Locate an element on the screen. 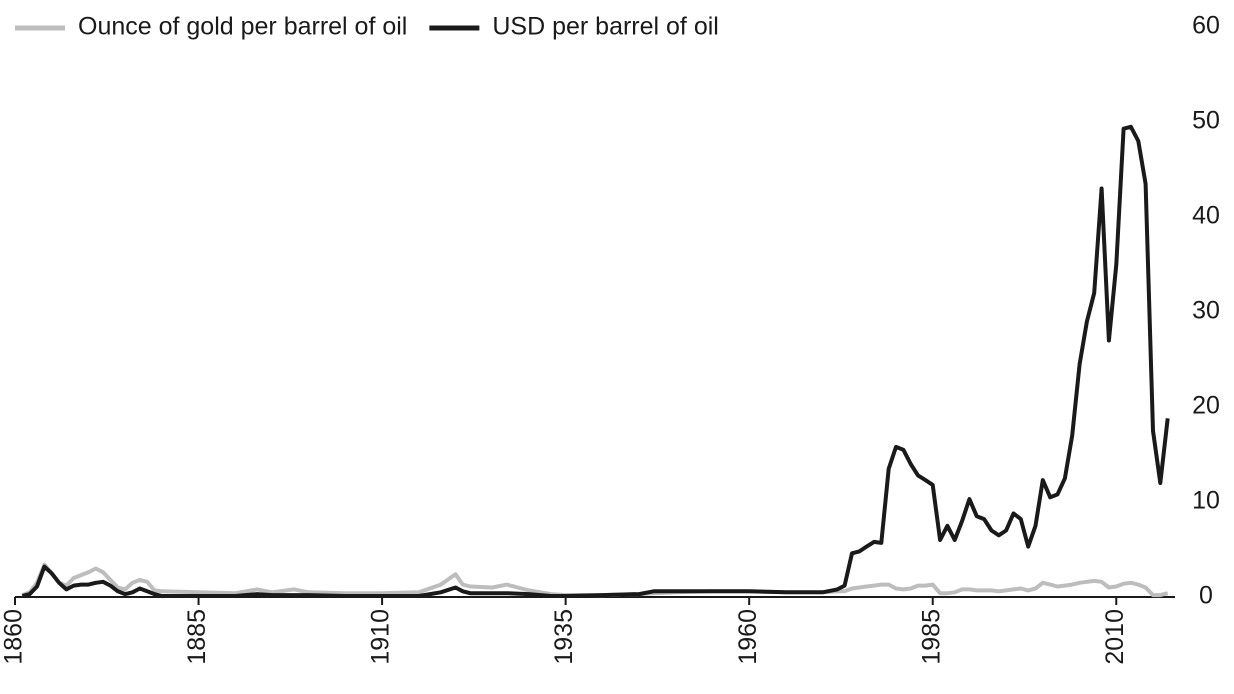  data-line is located at coordinates (595, 580).